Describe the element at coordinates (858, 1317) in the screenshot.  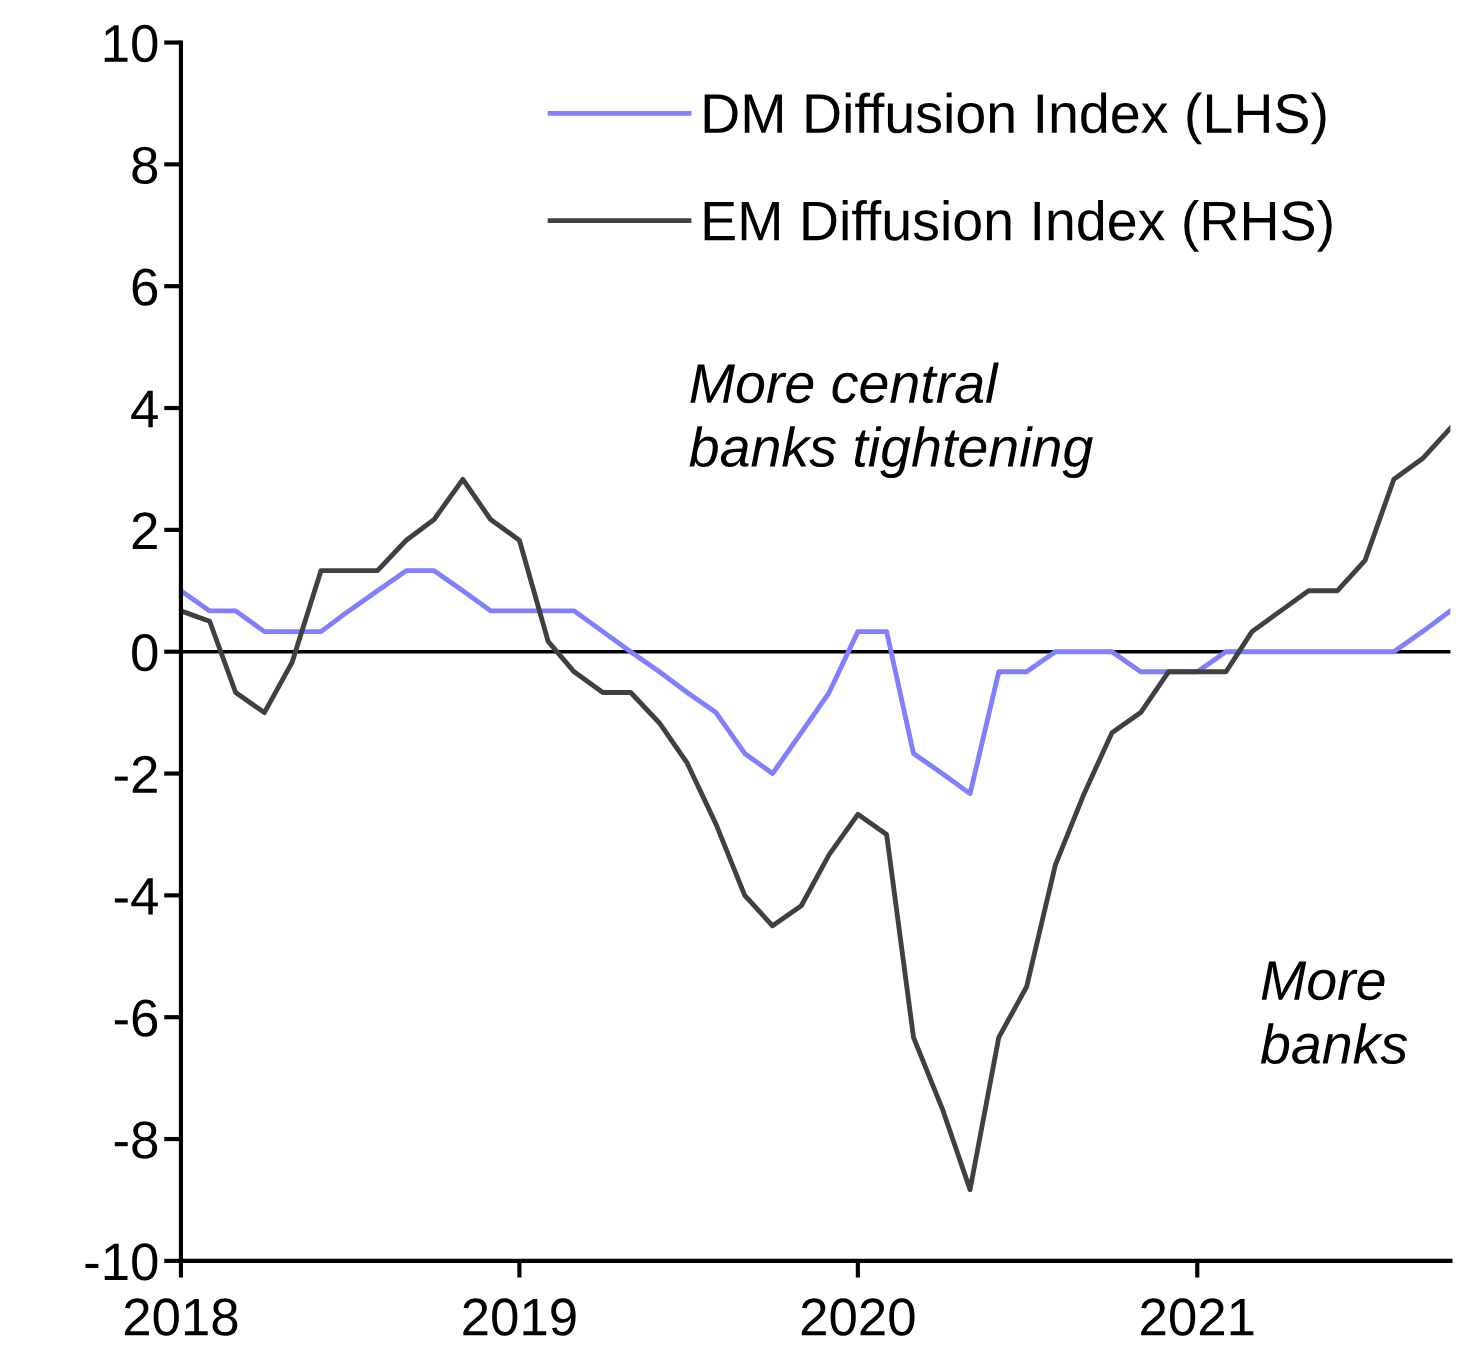
I see `x-tick-label: 2020` at that location.